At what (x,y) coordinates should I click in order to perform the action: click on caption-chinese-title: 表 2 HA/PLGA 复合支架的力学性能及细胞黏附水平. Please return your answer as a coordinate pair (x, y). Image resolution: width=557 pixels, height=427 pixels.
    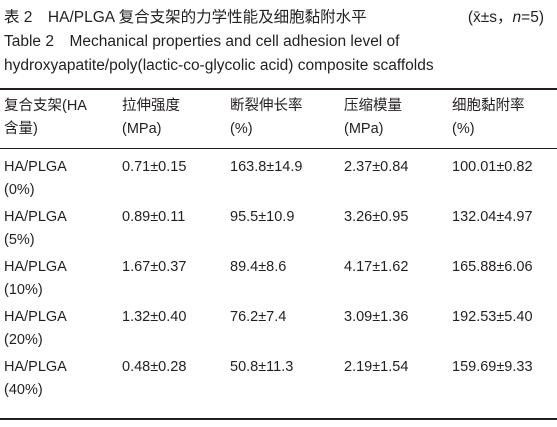
    Looking at the image, I should click on (185, 17).